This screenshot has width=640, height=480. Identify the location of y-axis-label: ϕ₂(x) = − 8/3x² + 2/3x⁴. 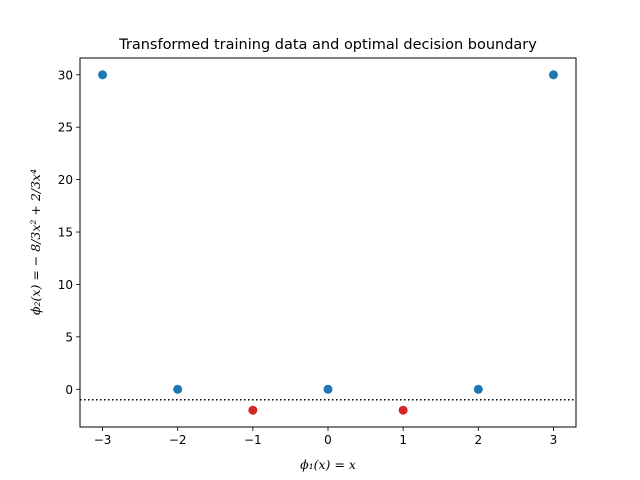
(35, 242).